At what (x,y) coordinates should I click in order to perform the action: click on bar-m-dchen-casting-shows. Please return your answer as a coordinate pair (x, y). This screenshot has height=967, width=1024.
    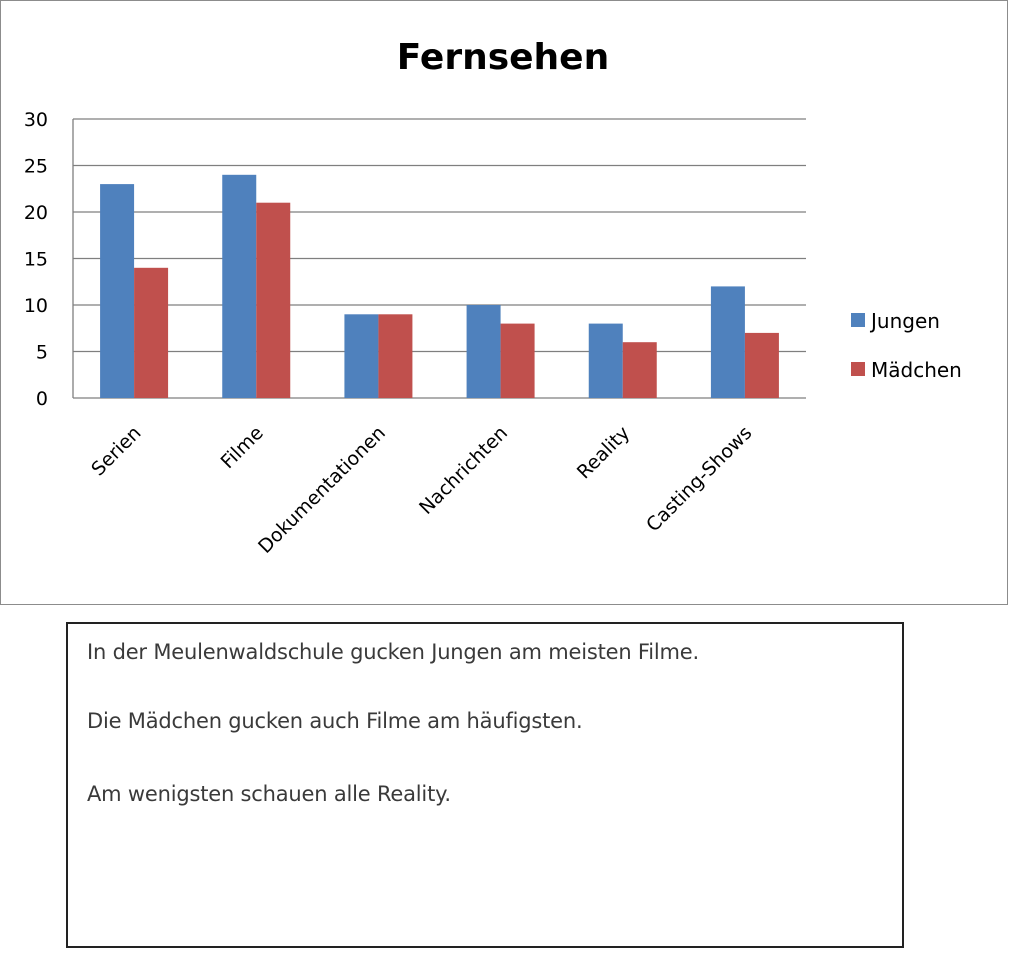
    Looking at the image, I should click on (761, 365).